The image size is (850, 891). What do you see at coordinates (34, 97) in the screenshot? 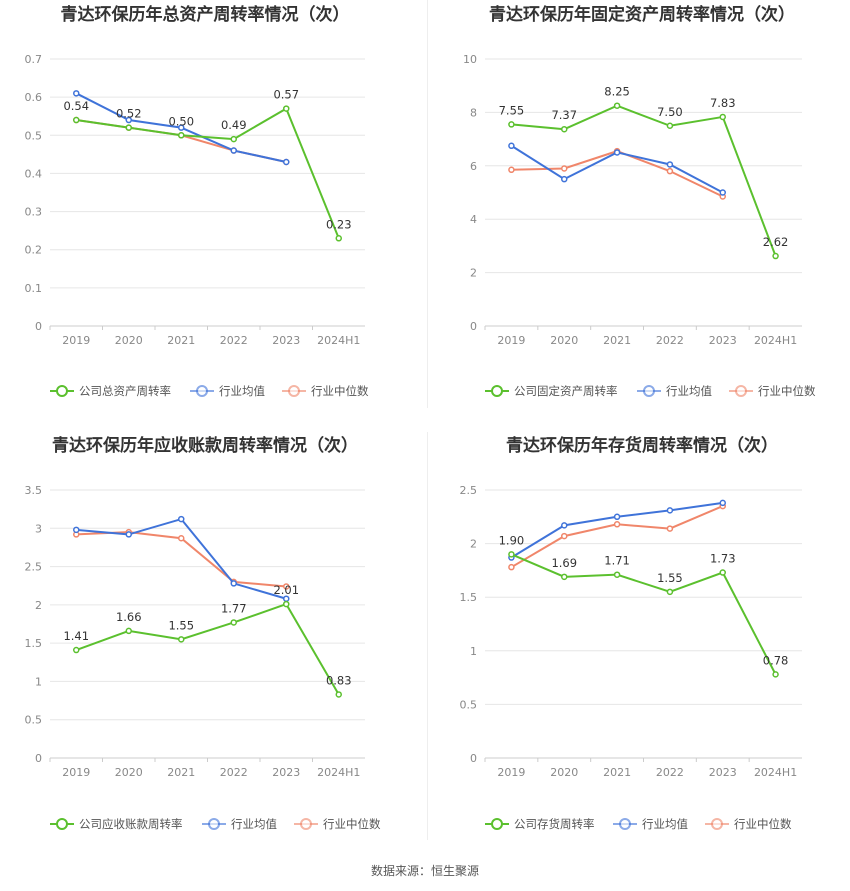
I see `y-tick-label: 0.6` at bounding box center [34, 97].